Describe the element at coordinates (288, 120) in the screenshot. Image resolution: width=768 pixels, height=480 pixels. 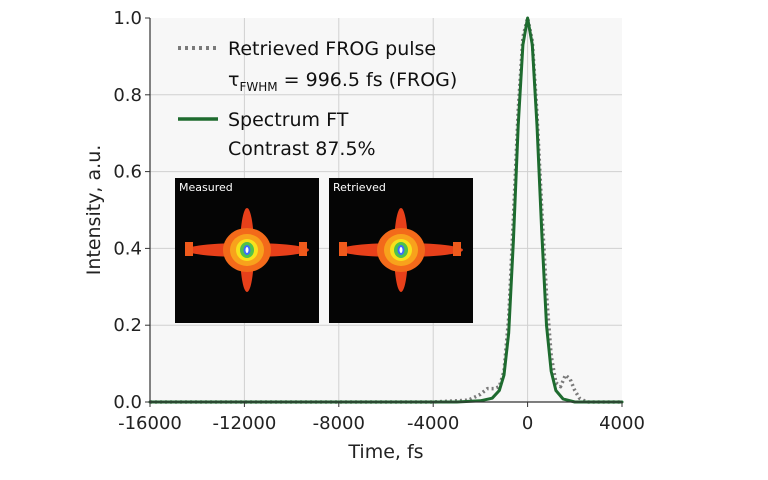
I see `legend-label-spectrum: Spectrum FT` at that location.